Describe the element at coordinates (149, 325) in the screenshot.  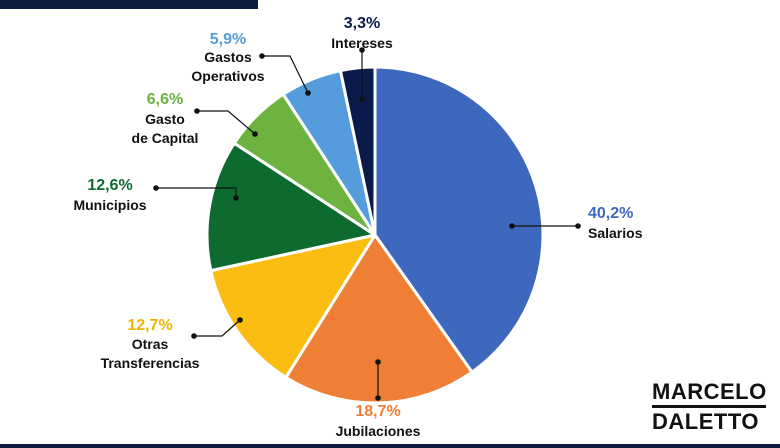
I see `slice-value-3: 12,7%` at that location.